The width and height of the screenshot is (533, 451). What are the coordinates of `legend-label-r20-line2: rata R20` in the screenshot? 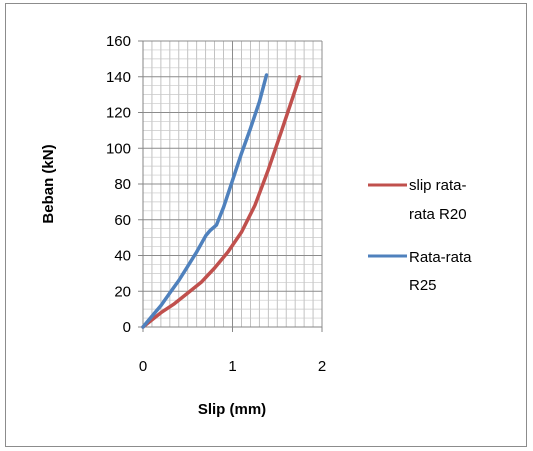 It's located at (438, 214).